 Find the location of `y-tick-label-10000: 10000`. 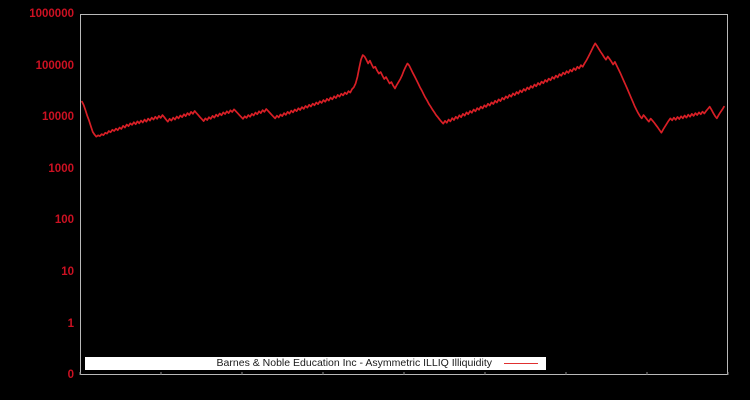

y-tick-label-10000: 10000 is located at coordinates (58, 117).